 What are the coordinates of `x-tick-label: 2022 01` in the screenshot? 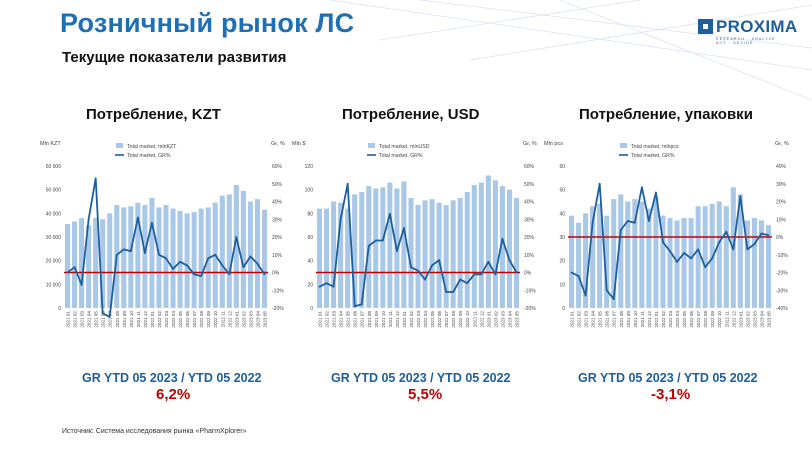 It's located at (404, 319).